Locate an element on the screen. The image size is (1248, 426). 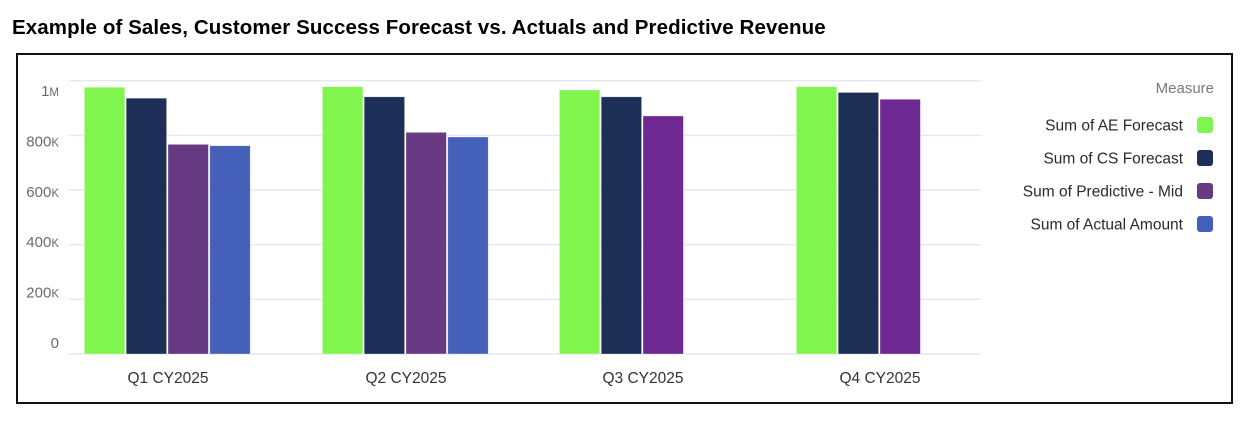
legend-item: Sum of Actual Amount is located at coordinates (1121, 225).